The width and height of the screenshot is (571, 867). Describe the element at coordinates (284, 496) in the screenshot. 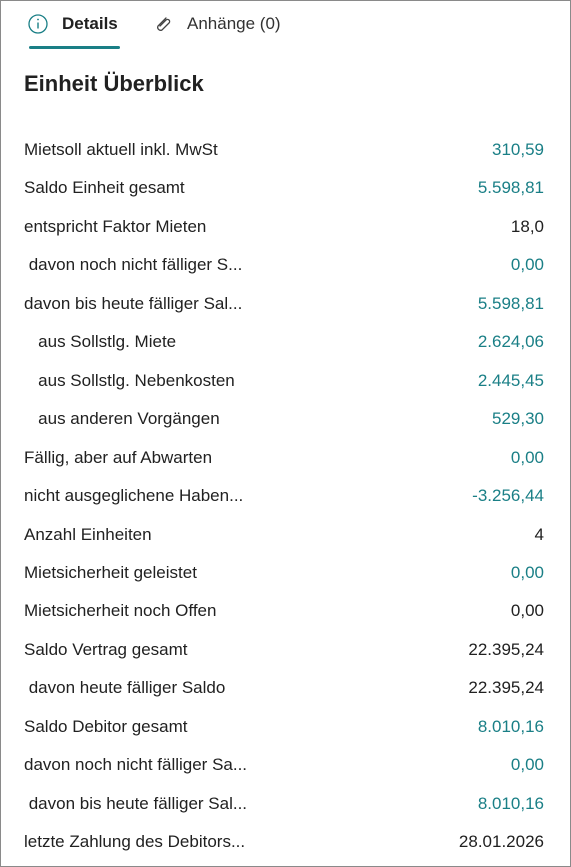

I see `field-row: nicht ausgeglichene Haben... -3.256,44` at that location.